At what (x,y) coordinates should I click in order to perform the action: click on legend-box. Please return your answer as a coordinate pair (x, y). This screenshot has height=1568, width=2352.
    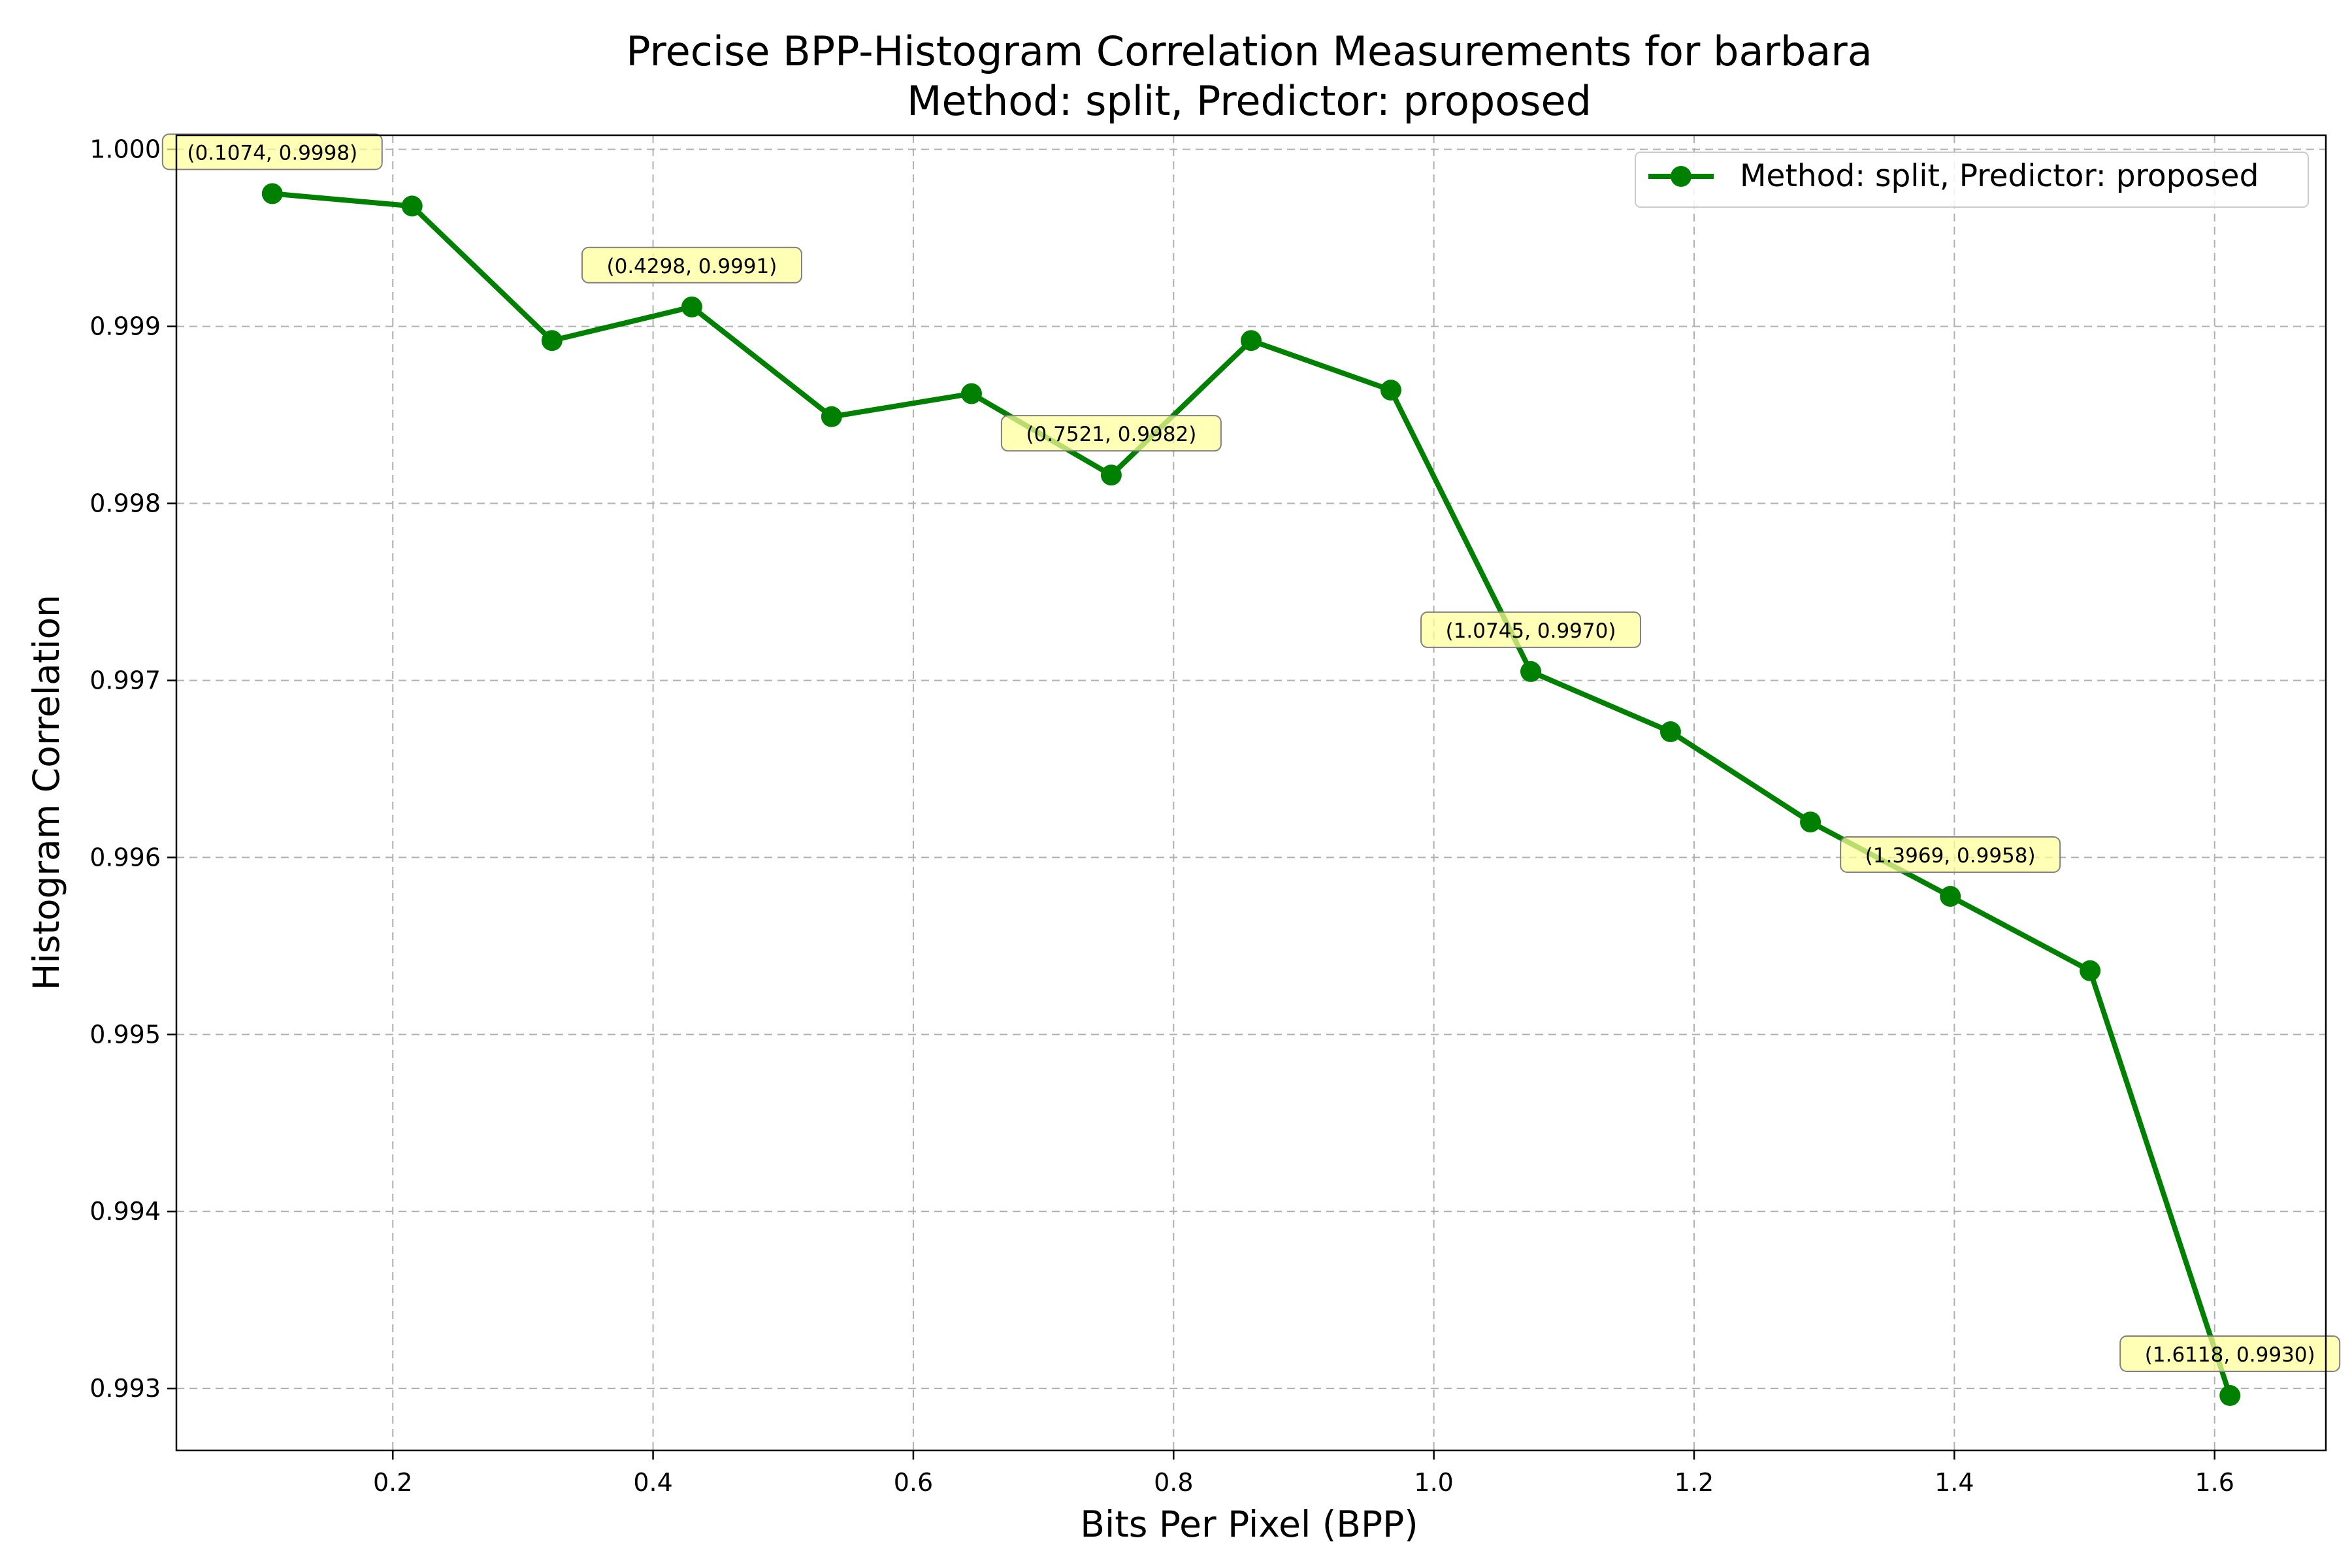
    Looking at the image, I should click on (1972, 180).